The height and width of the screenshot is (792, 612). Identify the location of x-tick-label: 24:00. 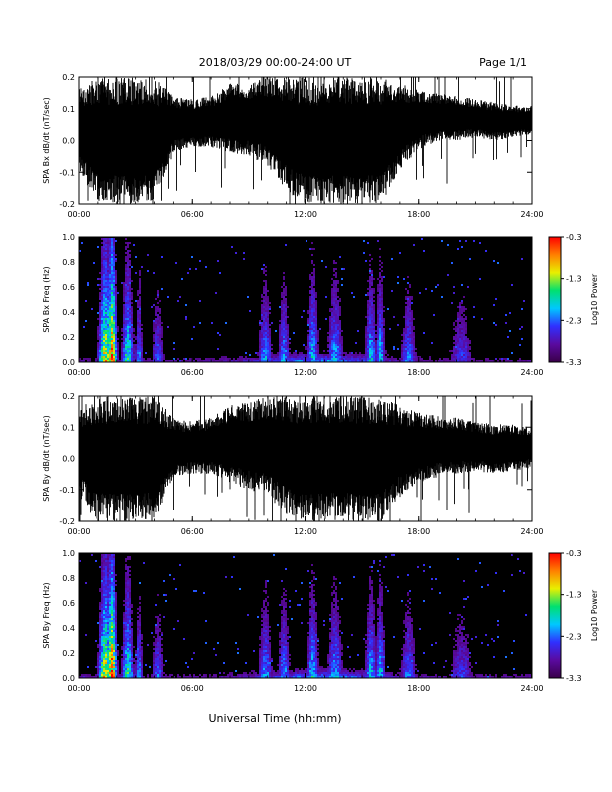
(531, 214).